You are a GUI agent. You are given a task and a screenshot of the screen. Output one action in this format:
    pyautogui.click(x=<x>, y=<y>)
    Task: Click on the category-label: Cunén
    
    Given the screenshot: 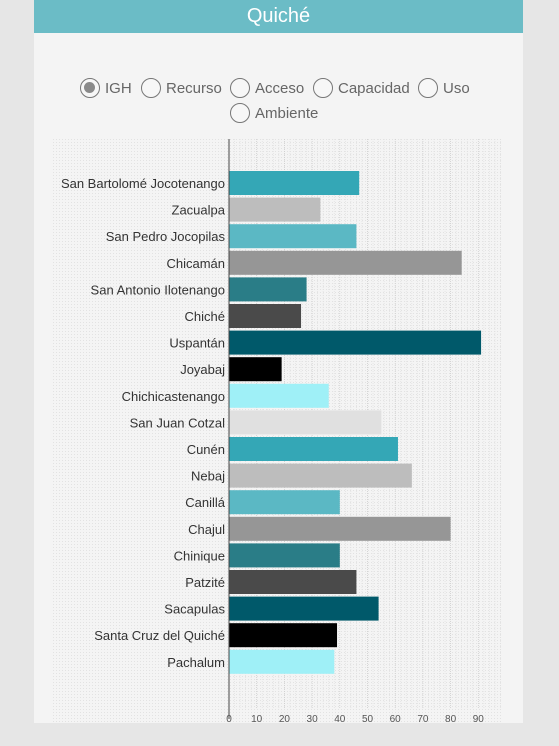 What is the action you would take?
    pyautogui.click(x=206, y=449)
    